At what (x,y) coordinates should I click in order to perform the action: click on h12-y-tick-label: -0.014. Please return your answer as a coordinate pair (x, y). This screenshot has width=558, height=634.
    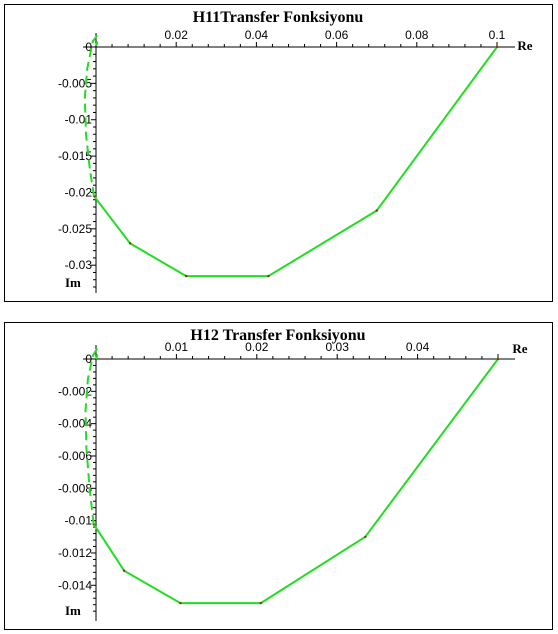
    Looking at the image, I should click on (75, 585).